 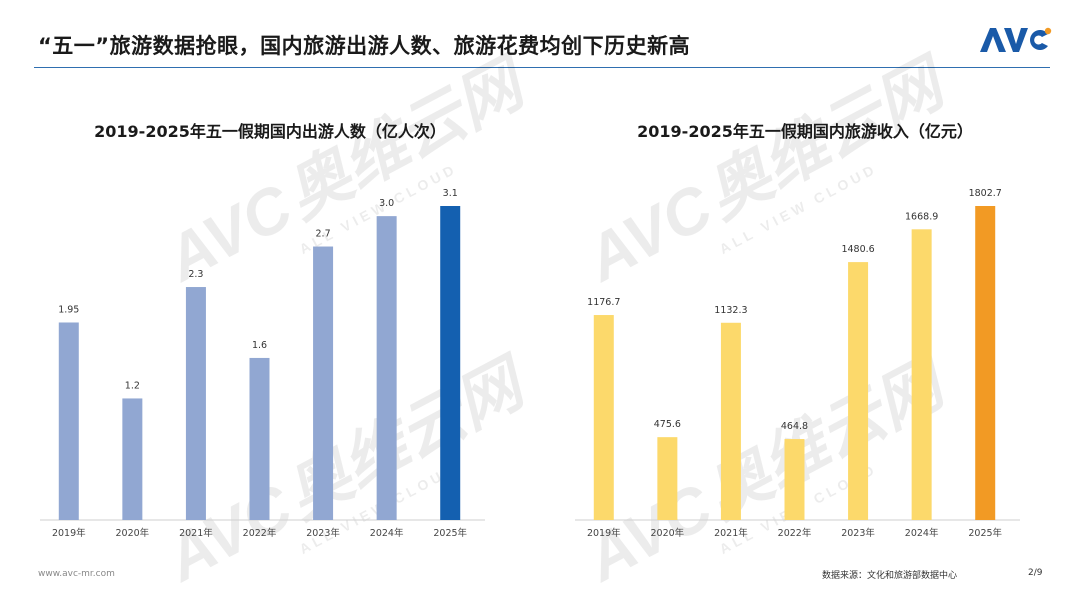 I want to click on avc-logo-icon, so click(x=1016, y=39).